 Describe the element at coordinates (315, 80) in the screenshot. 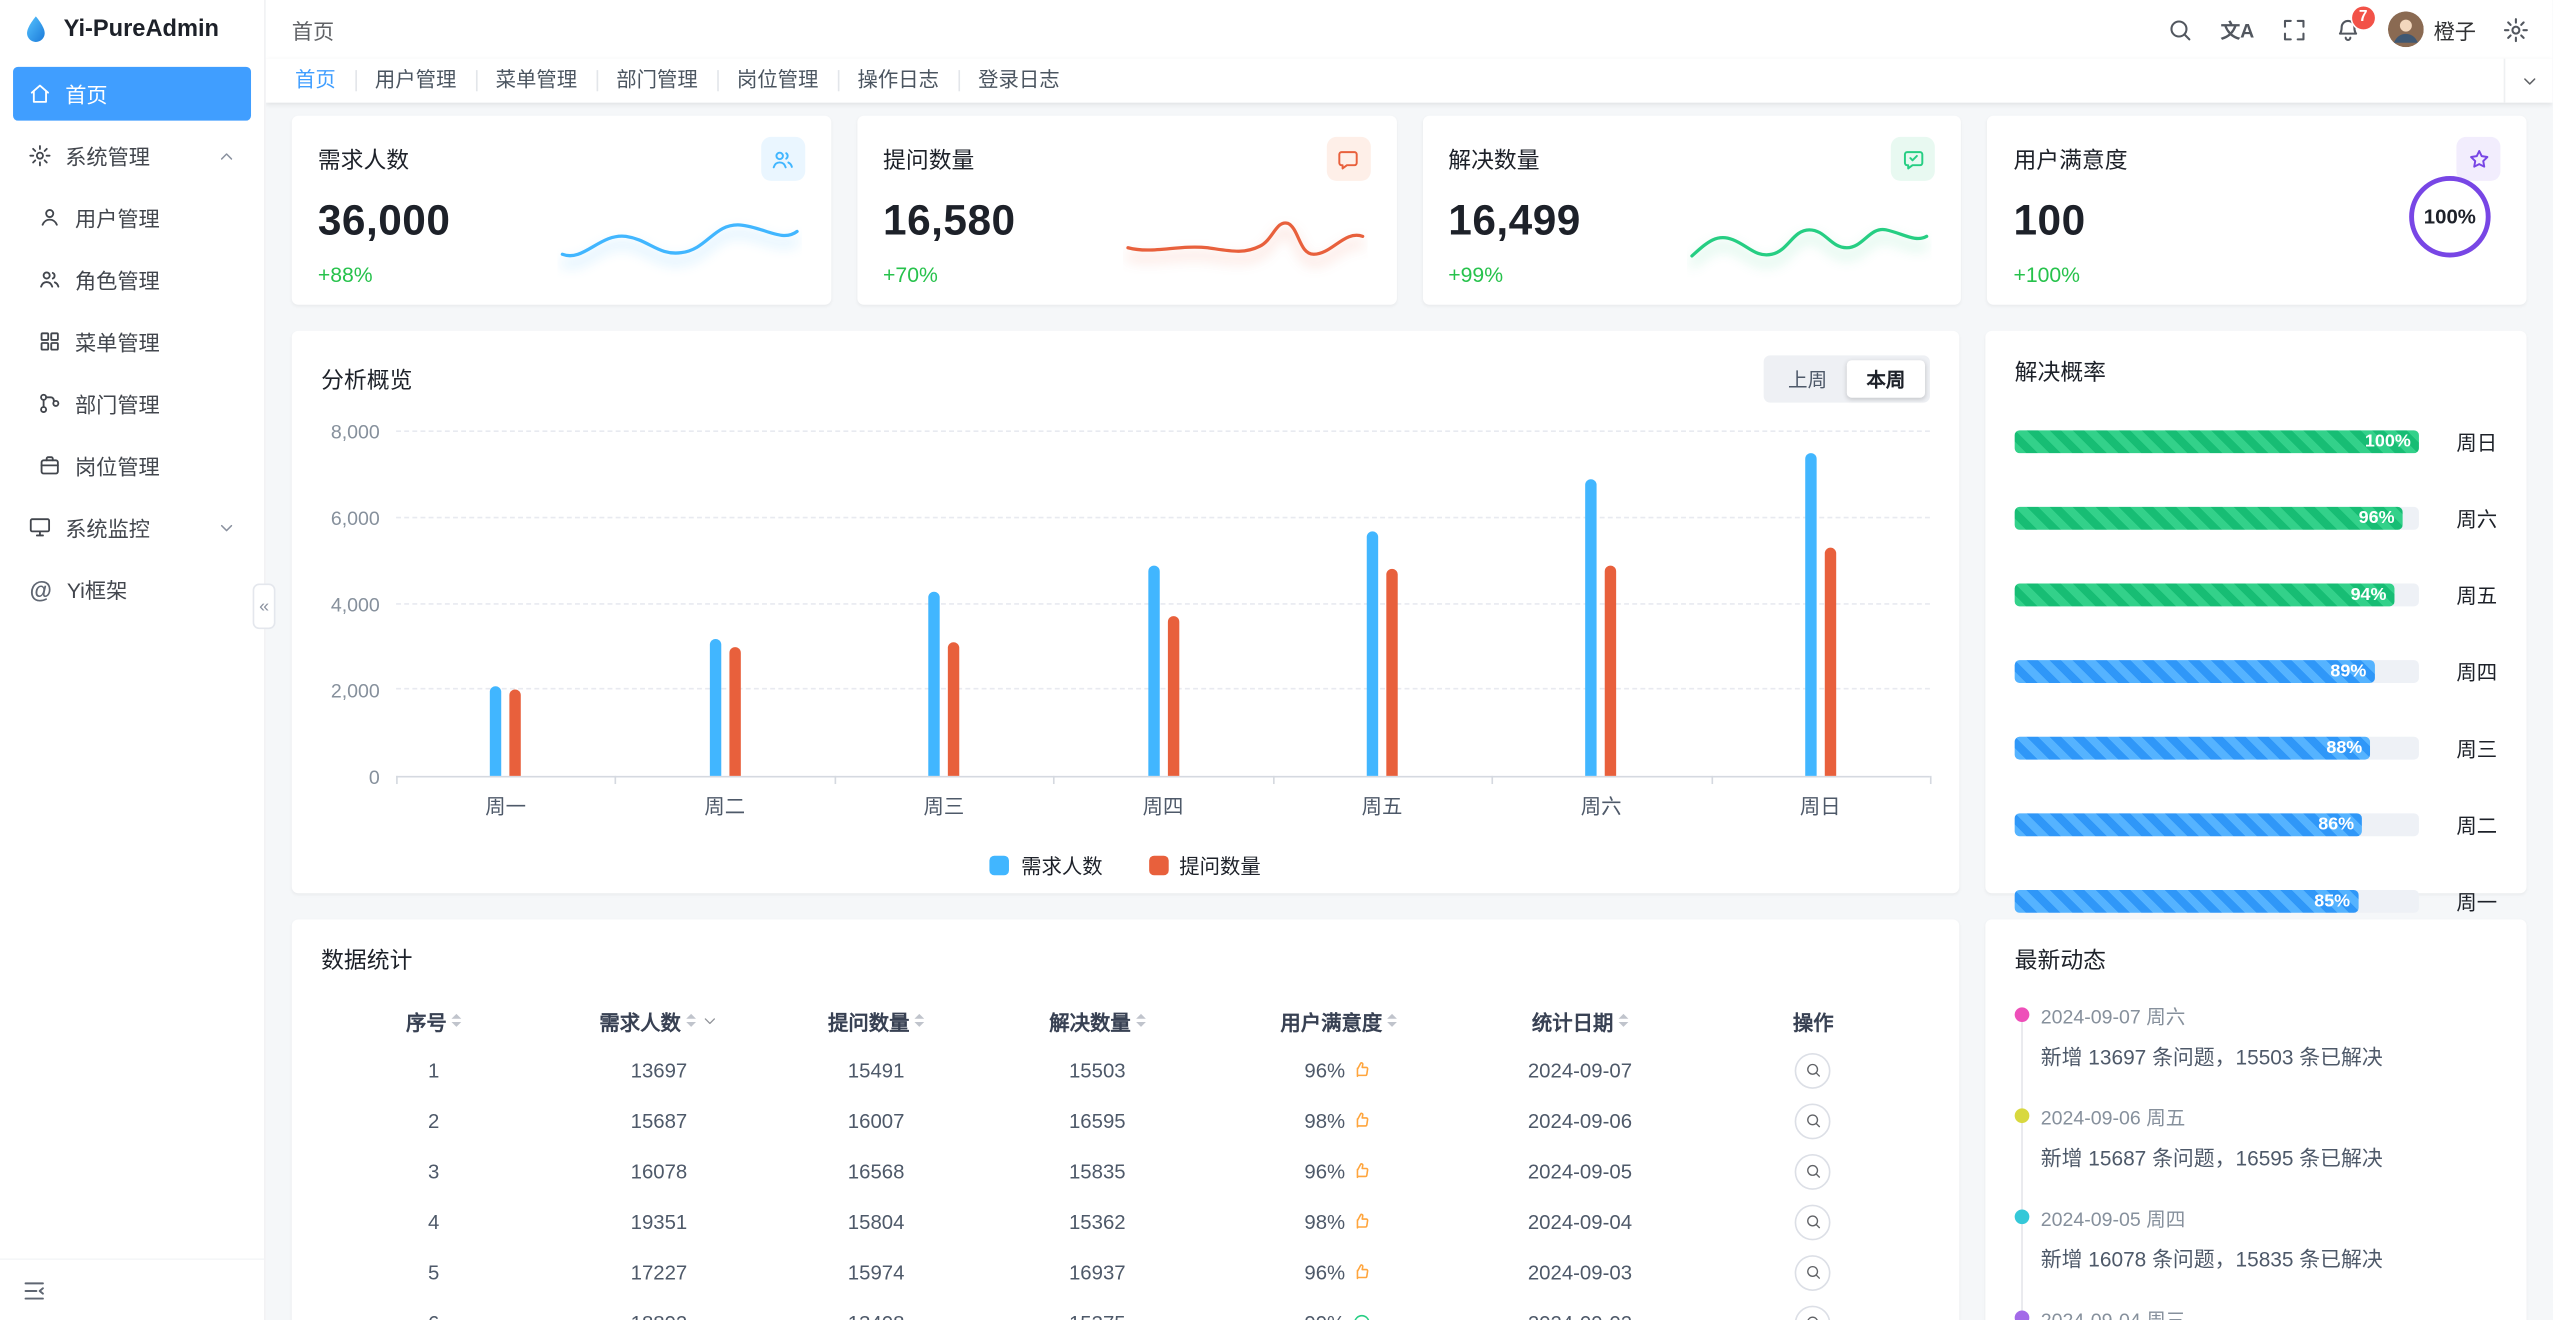

I see `tab-item: 首页` at that location.